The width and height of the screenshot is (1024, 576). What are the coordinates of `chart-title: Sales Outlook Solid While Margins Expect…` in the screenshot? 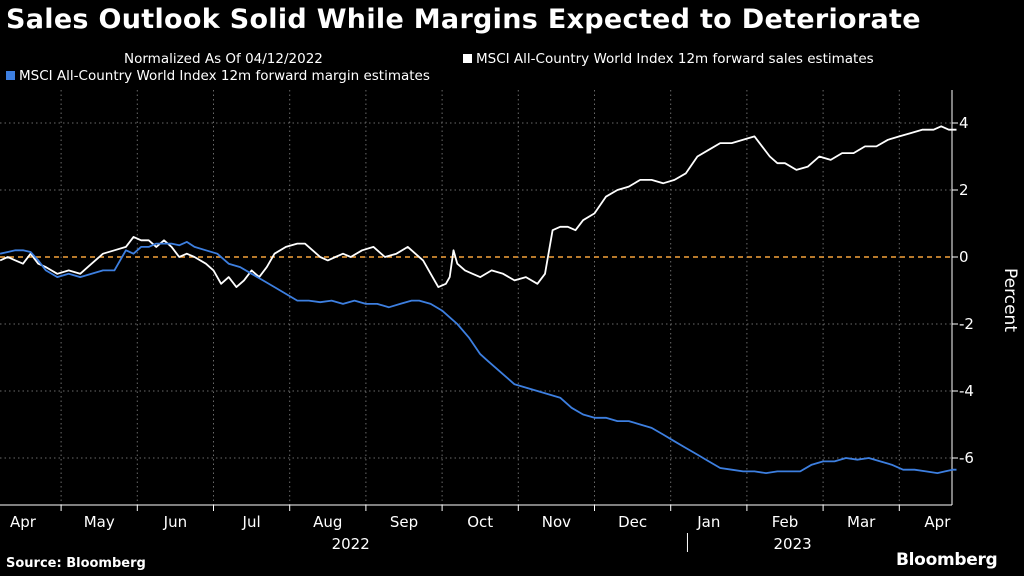 It's located at (463, 19).